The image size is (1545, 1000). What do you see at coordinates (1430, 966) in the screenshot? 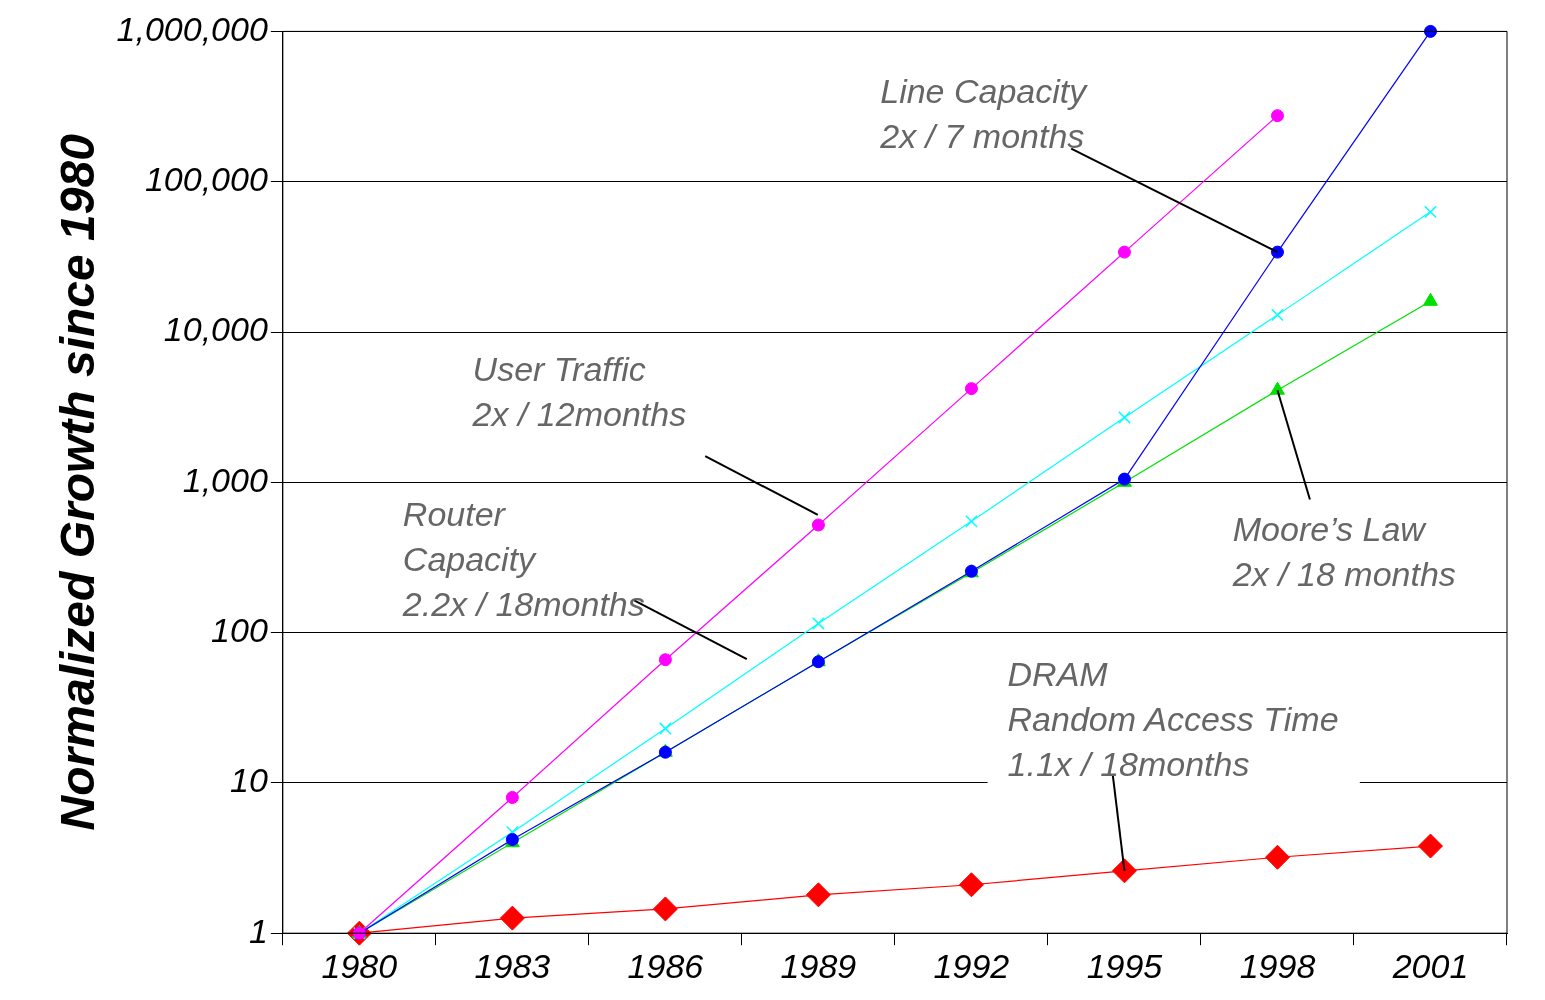
I see `x-tick-label: 2001` at bounding box center [1430, 966].